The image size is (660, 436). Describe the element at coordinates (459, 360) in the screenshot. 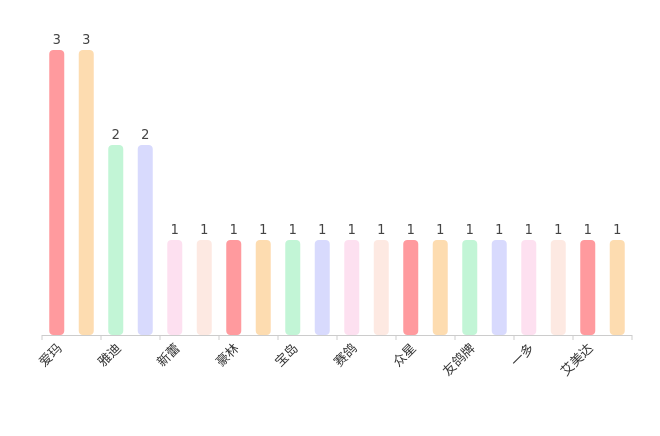

I see `x-tick-label: 友鸽牌` at that location.